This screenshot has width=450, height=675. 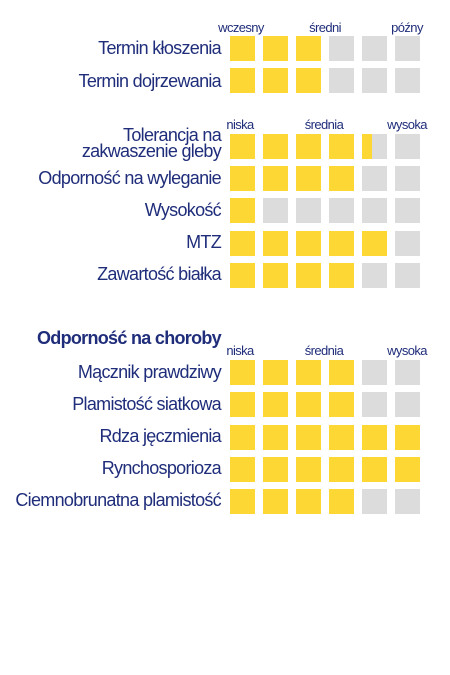 What do you see at coordinates (204, 242) in the screenshot?
I see `row-label: MTZ` at bounding box center [204, 242].